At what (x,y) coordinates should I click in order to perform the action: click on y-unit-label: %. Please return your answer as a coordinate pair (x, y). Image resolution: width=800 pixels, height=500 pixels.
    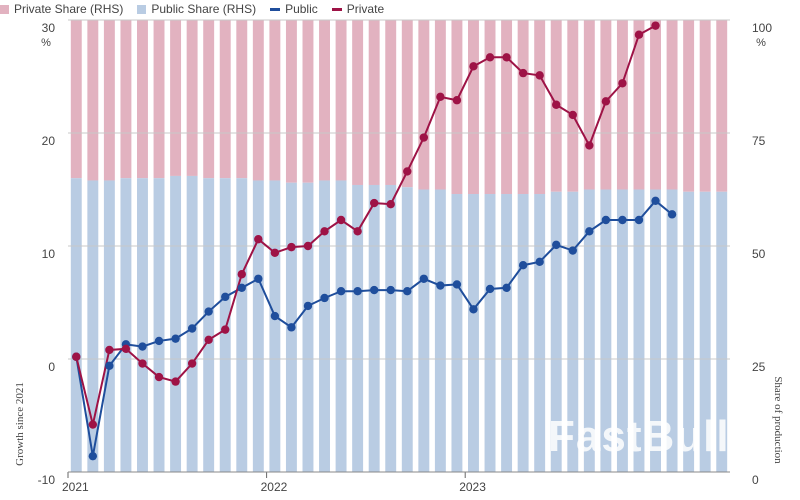
    Looking at the image, I should click on (46, 43).